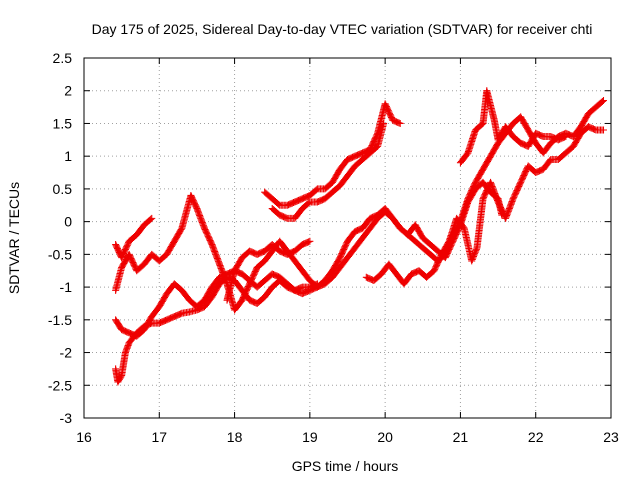  I want to click on x-tick-label: 21, so click(461, 437).